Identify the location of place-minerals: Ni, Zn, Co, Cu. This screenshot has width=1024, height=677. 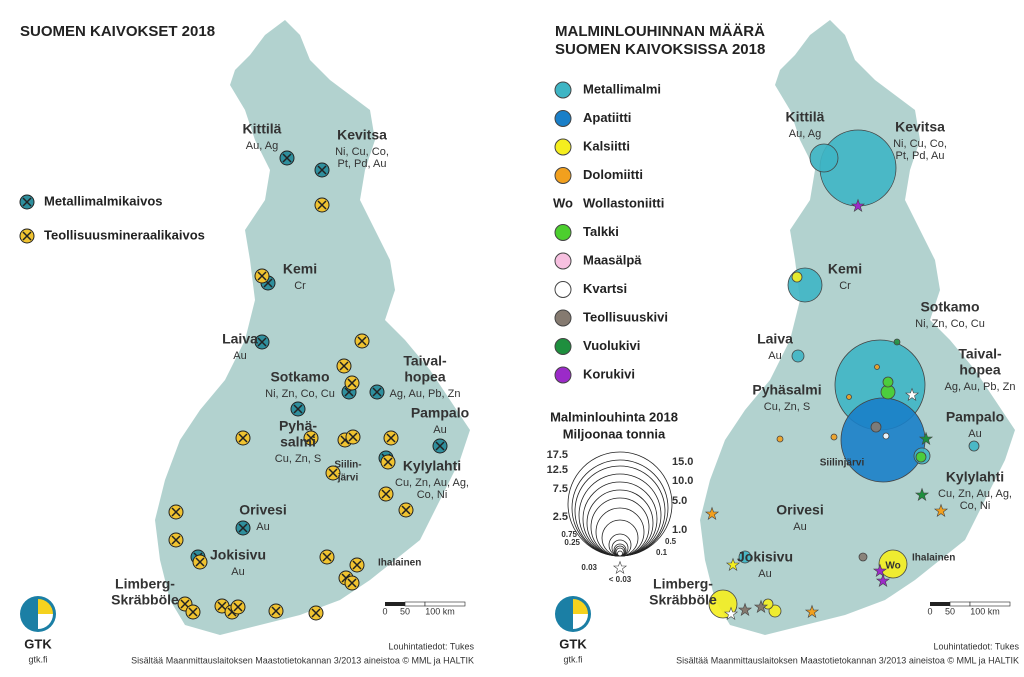
(300, 394).